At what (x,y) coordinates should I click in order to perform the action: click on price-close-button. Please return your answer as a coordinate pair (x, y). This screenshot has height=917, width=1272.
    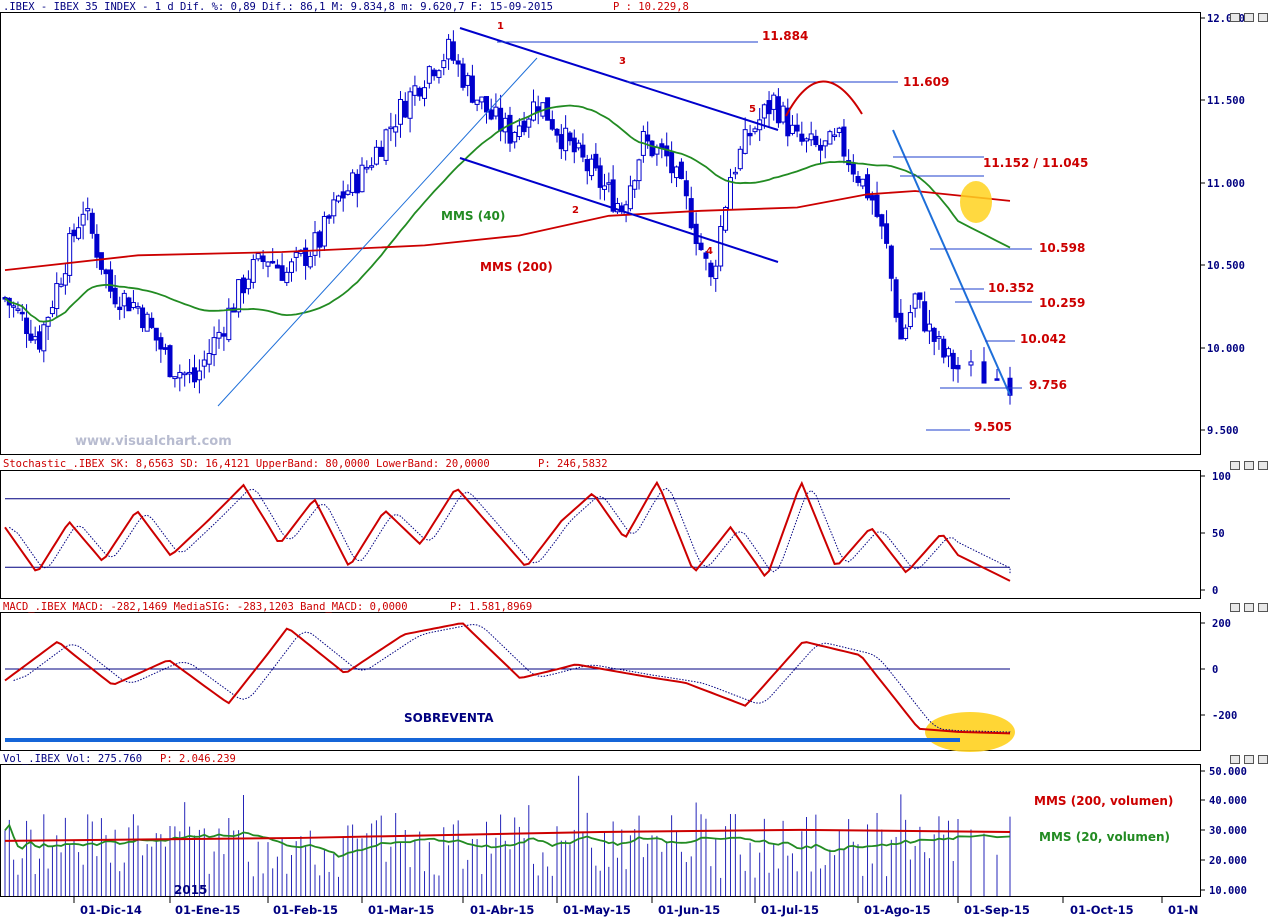
    Looking at the image, I should click on (1263, 17).